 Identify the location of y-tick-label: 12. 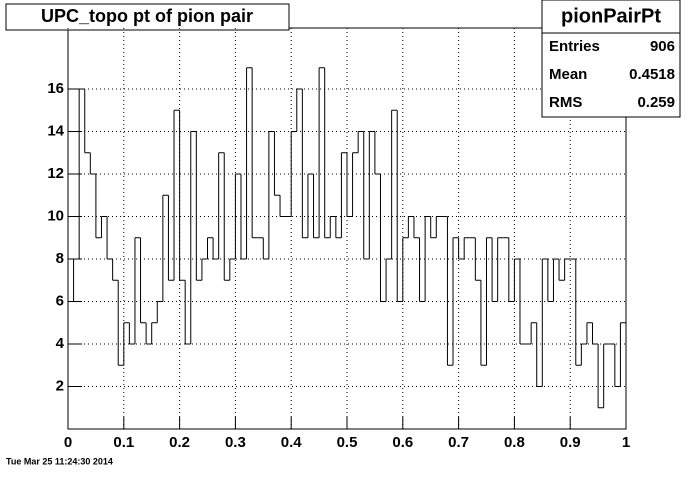
(55, 173).